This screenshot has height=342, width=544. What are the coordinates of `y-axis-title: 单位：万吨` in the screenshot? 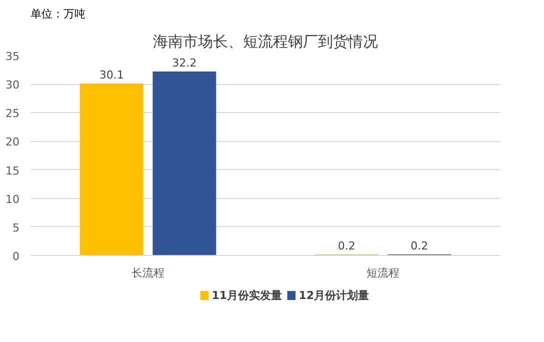 It's located at (58, 14).